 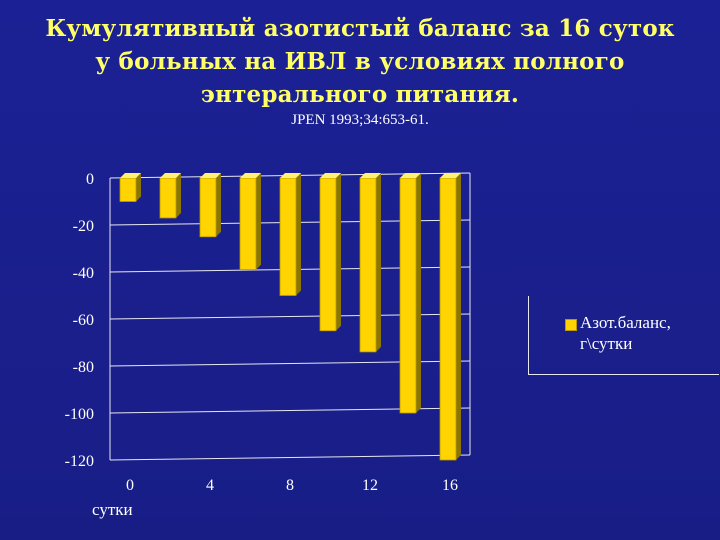 What do you see at coordinates (83, 226) in the screenshot?
I see `y-tick-label: -20` at bounding box center [83, 226].